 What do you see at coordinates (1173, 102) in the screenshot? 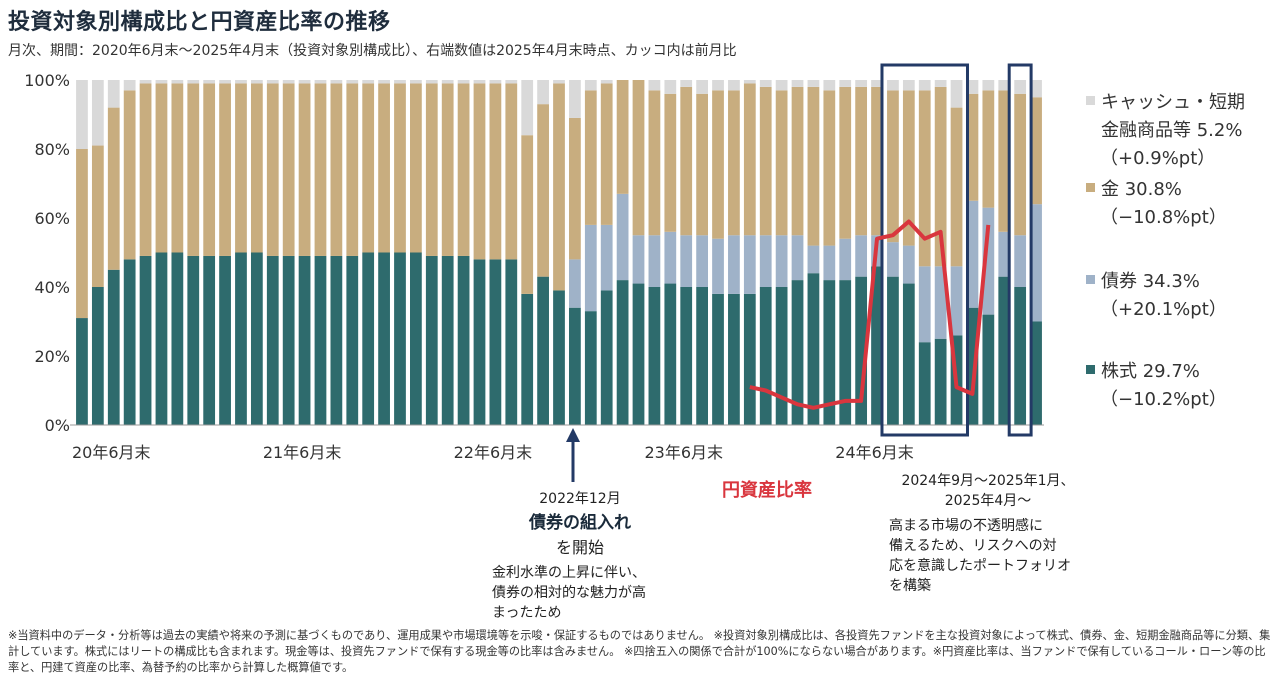
I see `legend-label-cash: キャッシュ・短期` at bounding box center [1173, 102].